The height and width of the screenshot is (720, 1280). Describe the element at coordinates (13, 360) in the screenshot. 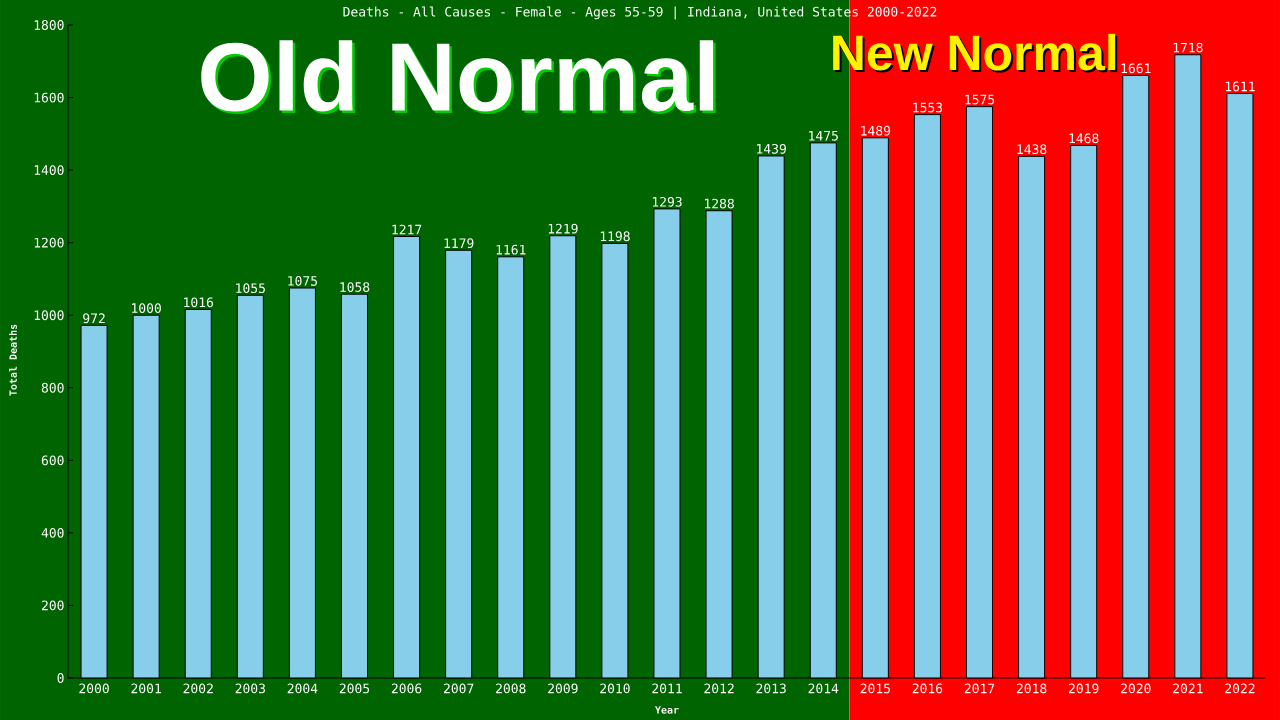

I see `y-axis-title: Total Deaths` at that location.